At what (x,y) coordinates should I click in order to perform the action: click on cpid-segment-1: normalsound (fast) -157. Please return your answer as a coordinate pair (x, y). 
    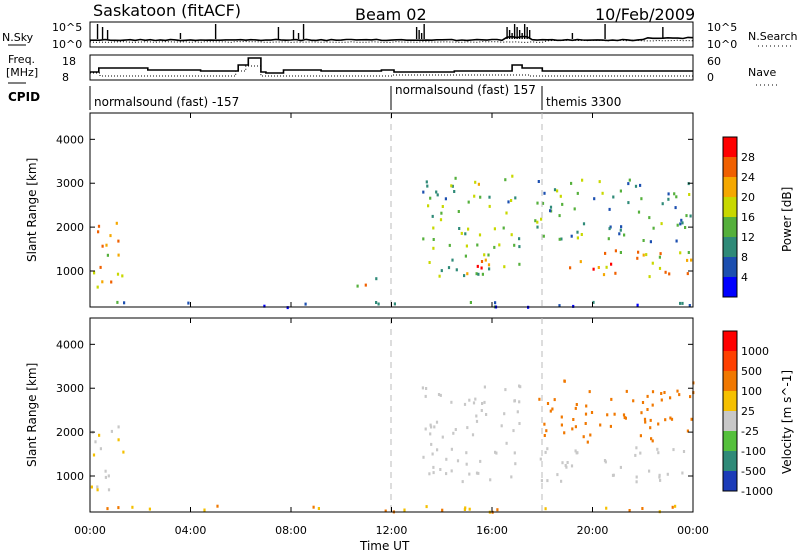
    Looking at the image, I should click on (166, 102).